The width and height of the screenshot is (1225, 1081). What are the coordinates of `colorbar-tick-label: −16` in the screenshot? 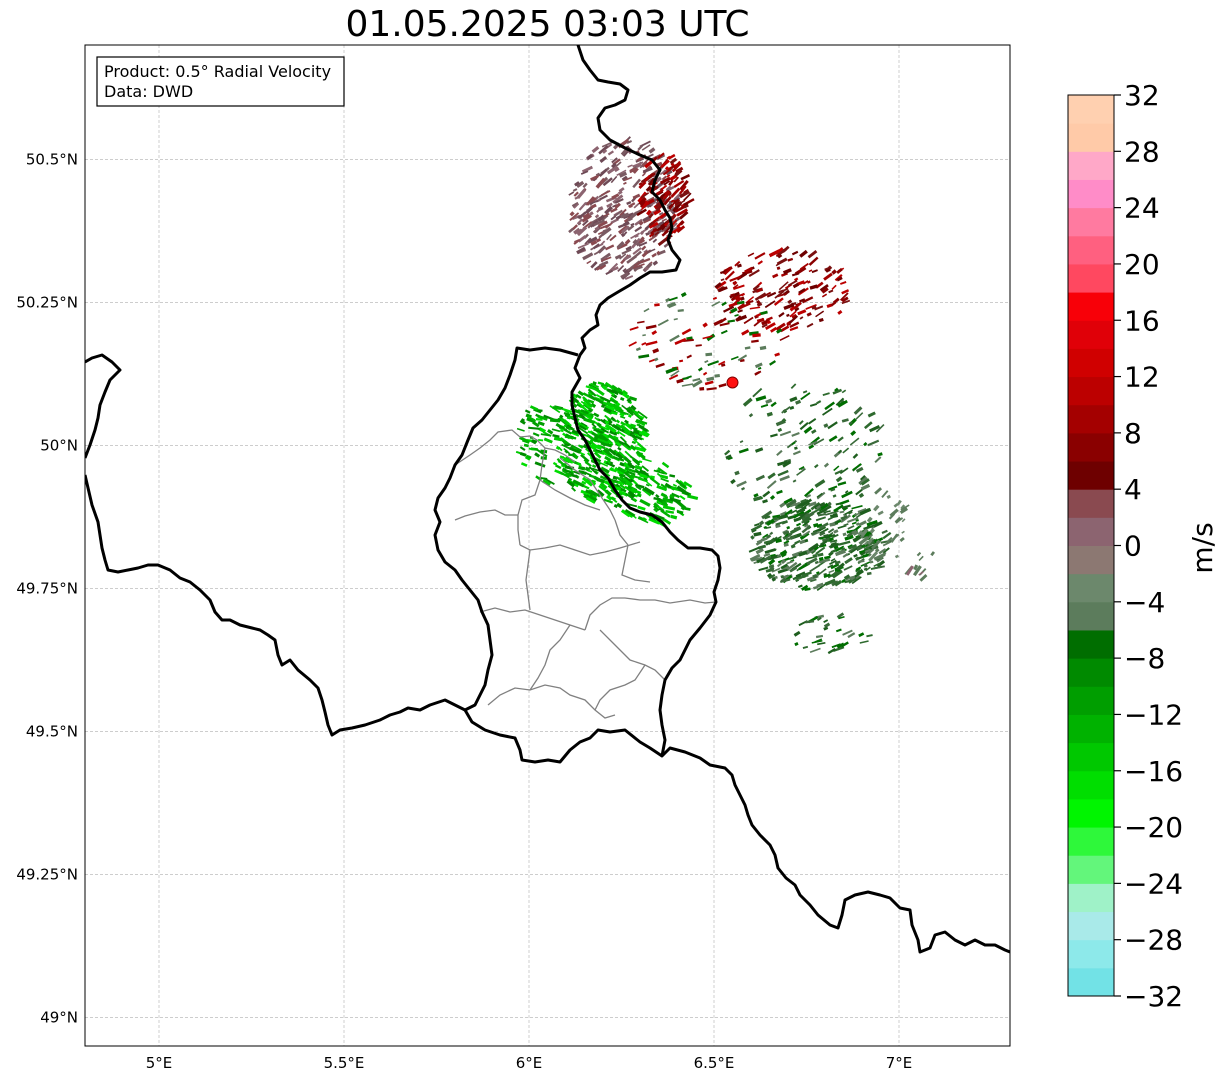 It's located at (1153, 771).